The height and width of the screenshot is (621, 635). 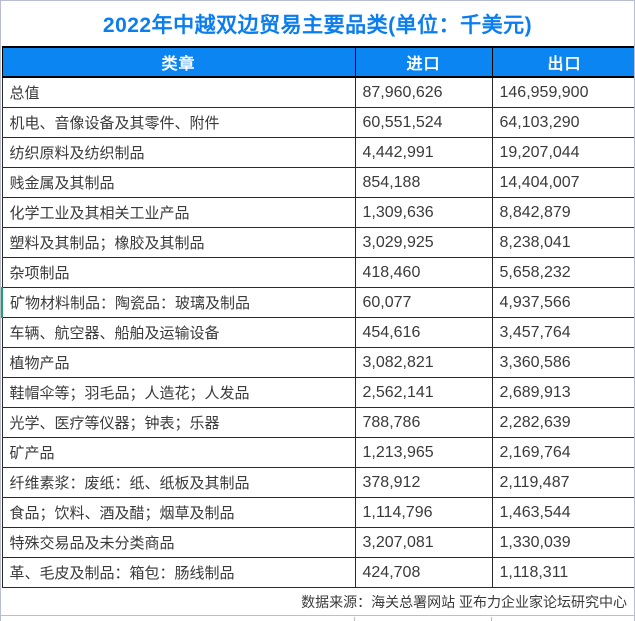 I want to click on table-row: 塑料及其制品；橡胶及其制品 3,029,925 8,238,041, so click(x=317, y=242).